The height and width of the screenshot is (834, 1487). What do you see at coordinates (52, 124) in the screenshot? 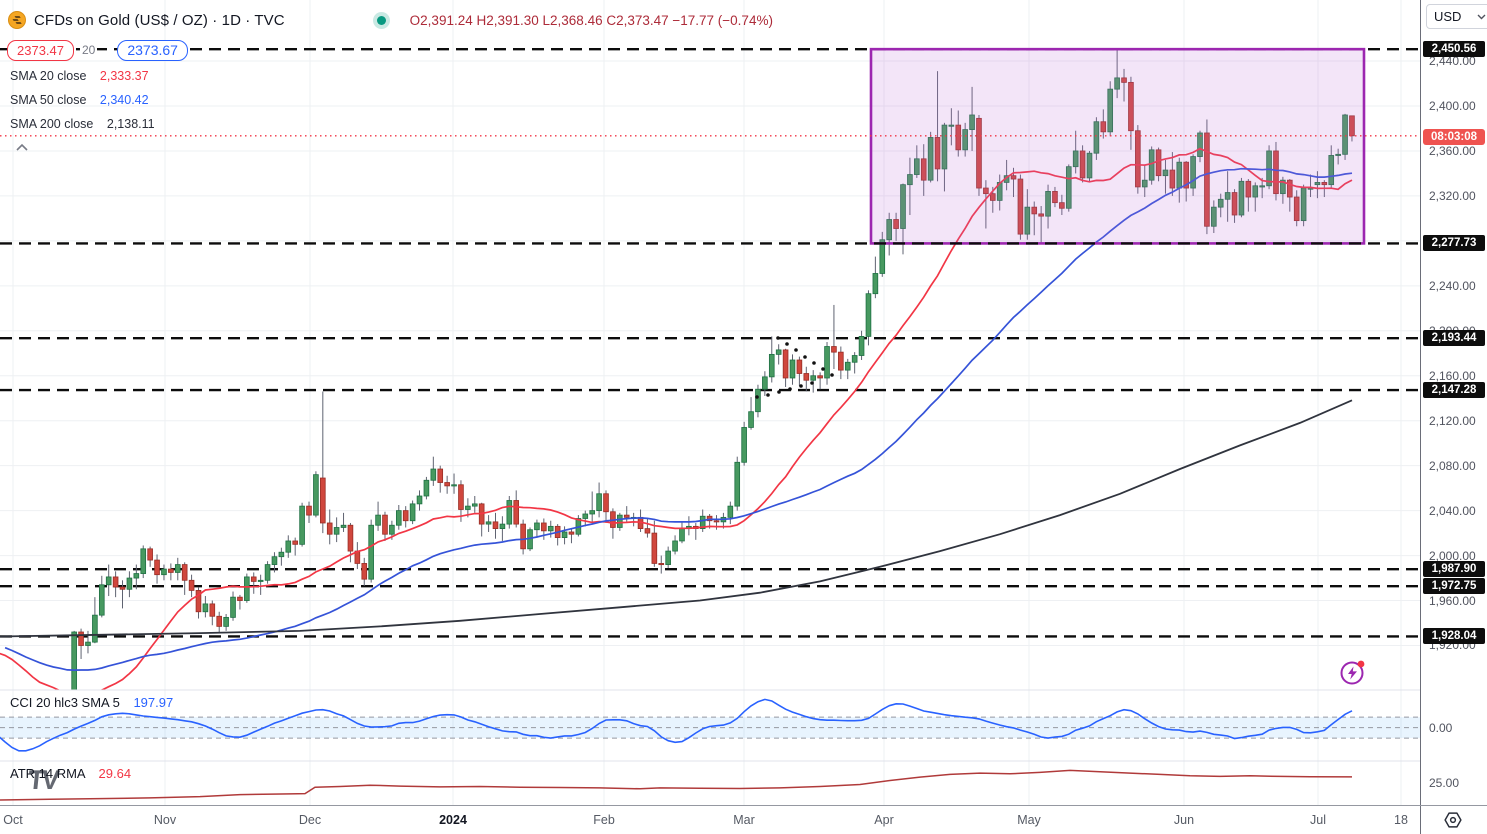
I see `sma200-label: SMA 200 close` at bounding box center [52, 124].